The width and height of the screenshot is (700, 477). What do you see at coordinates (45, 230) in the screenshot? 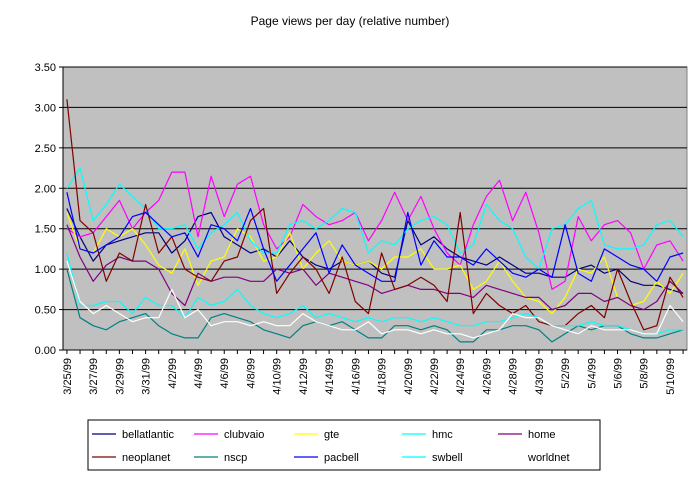
I see `y-tick-label: 1.50` at bounding box center [45, 230].